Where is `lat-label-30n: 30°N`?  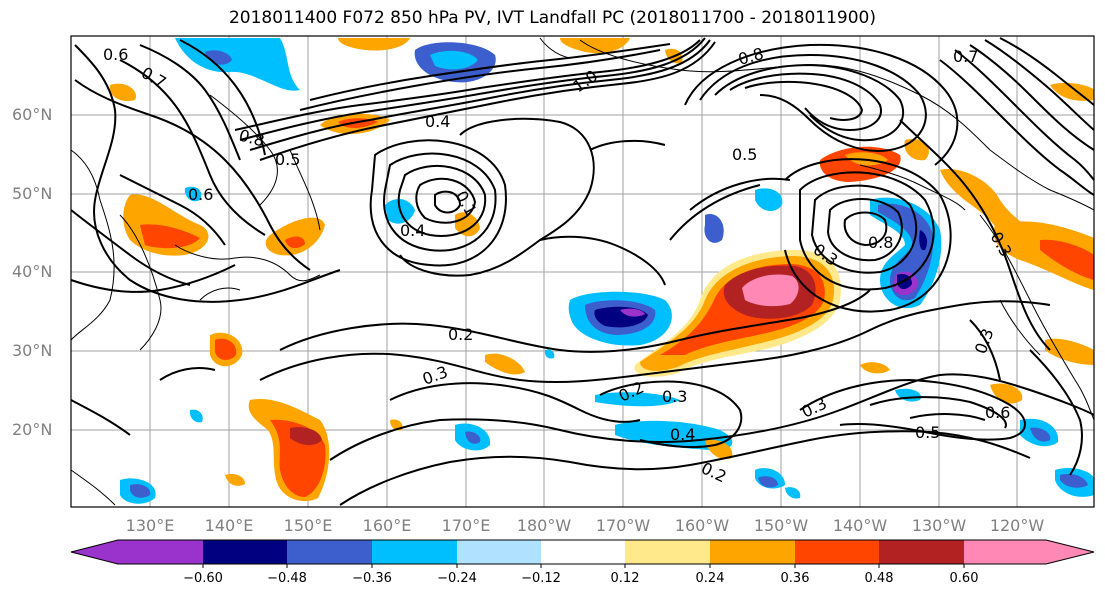
lat-label-30n: 30°N is located at coordinates (32, 350).